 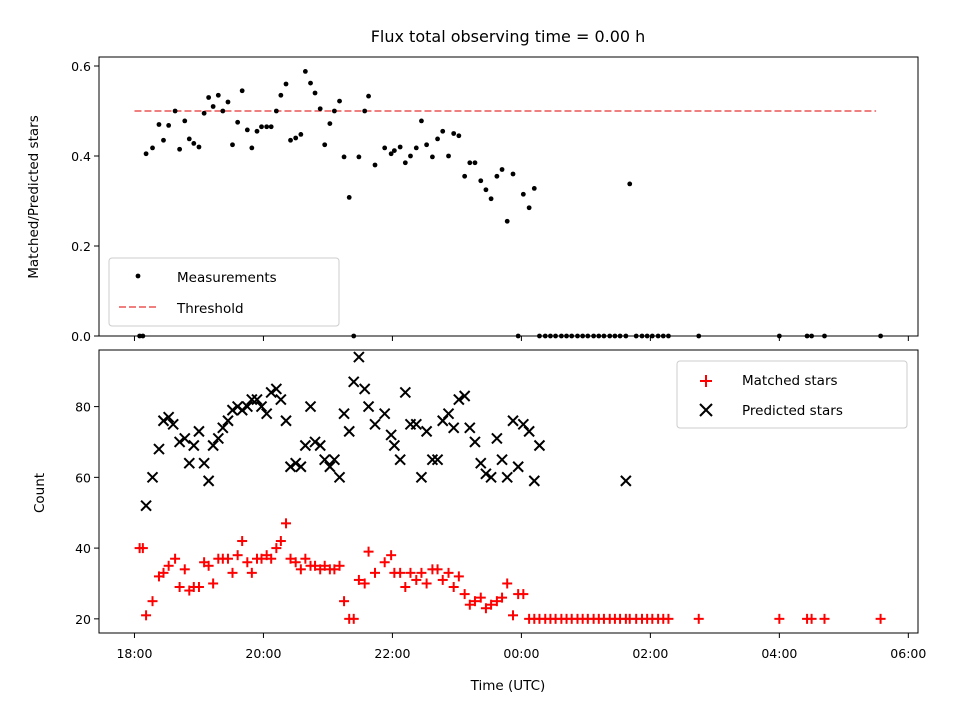 I want to click on count-y-ticks: 20 40 60 80, so click(x=87, y=513).